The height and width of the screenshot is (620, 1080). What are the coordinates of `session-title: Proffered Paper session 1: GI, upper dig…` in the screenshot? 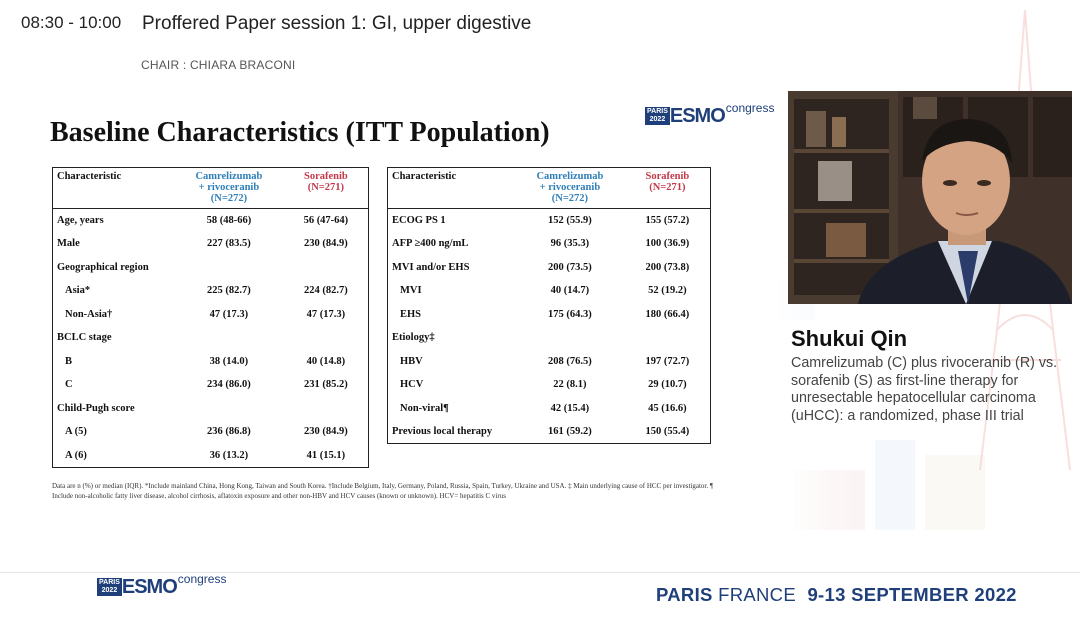 It's located at (337, 23).